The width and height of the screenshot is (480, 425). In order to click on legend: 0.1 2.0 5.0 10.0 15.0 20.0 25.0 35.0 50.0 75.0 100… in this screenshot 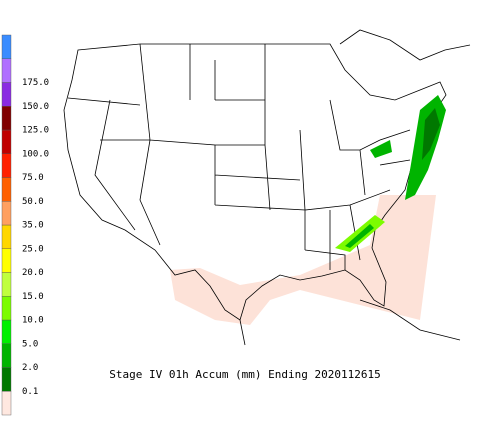, I will do `click(25, 225)`.